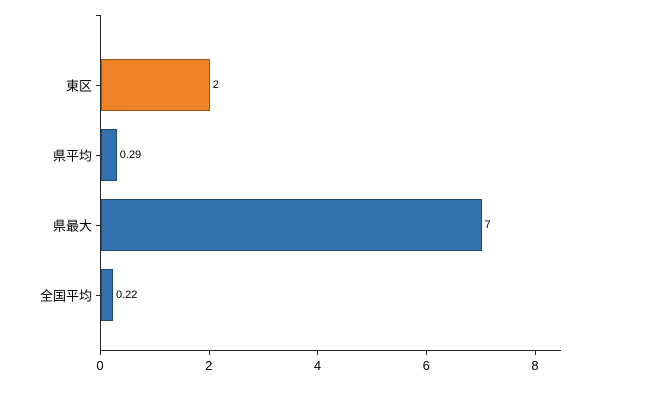 The height and width of the screenshot is (400, 650). I want to click on value-label: 0.29, so click(130, 155).